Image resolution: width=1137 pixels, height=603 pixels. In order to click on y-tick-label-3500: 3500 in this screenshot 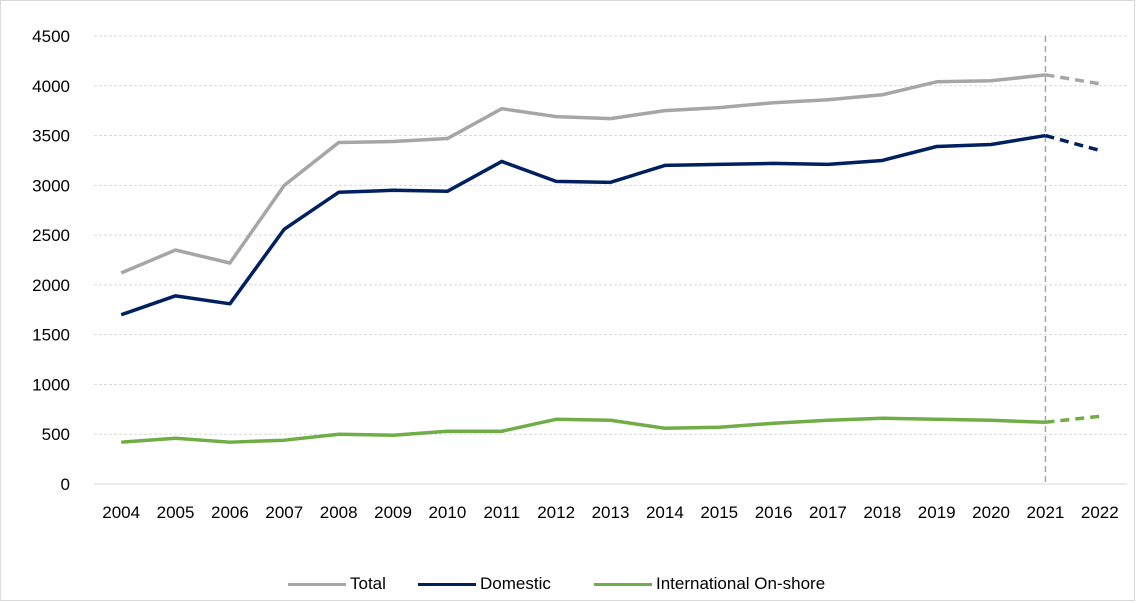, I will do `click(51, 136)`.